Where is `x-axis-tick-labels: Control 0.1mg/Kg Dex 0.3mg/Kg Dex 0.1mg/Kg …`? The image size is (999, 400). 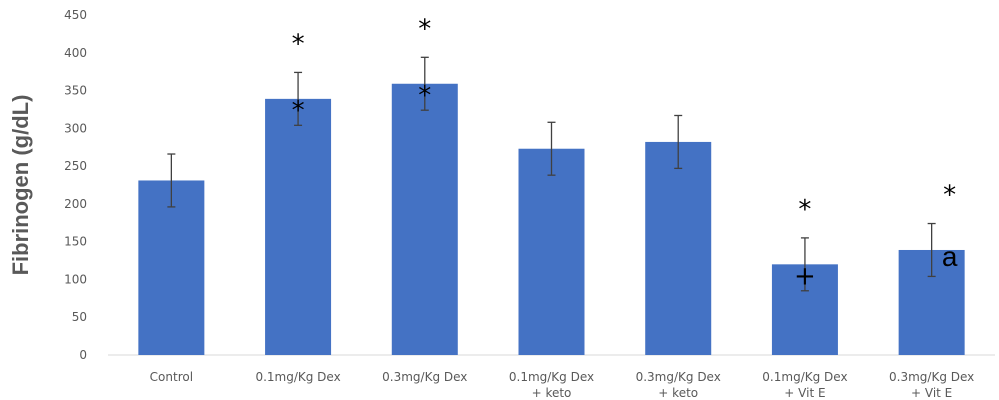 x-axis-tick-labels: Control 0.1mg/Kg Dex 0.3mg/Kg Dex 0.1mg/Kg … is located at coordinates (562, 385).